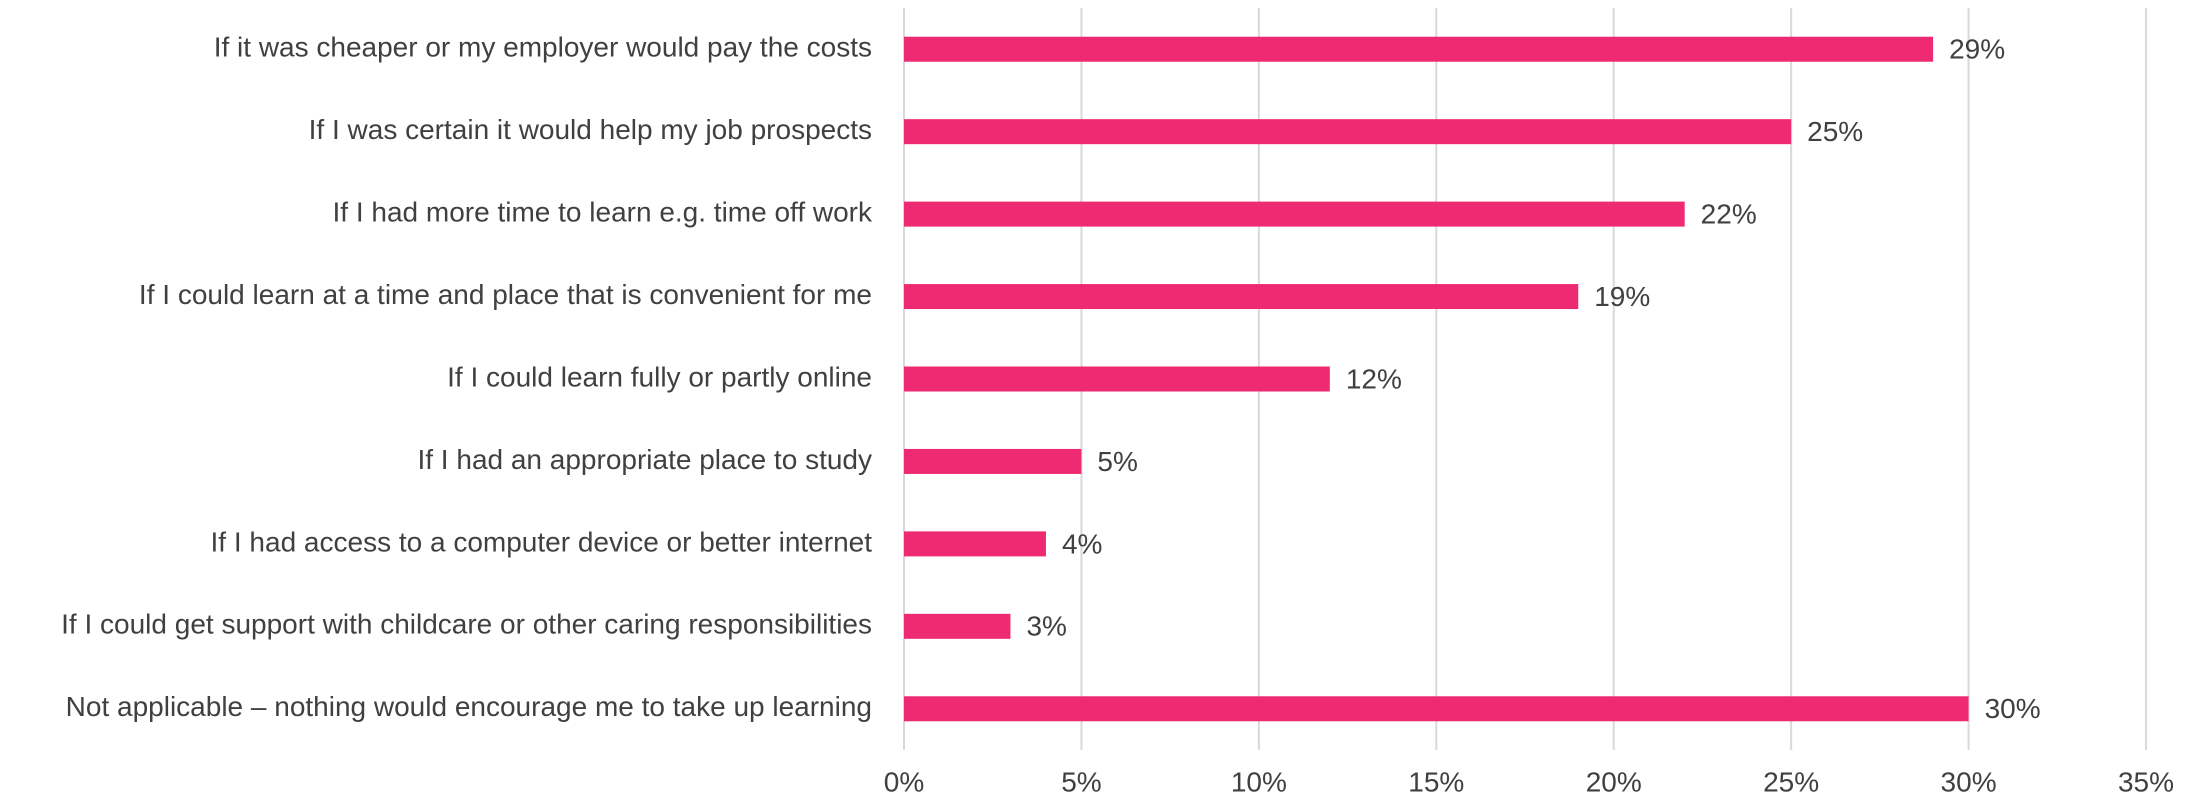 The height and width of the screenshot is (800, 2201). Describe the element at coordinates (1046, 626) in the screenshot. I see `value-label: 3%` at that location.